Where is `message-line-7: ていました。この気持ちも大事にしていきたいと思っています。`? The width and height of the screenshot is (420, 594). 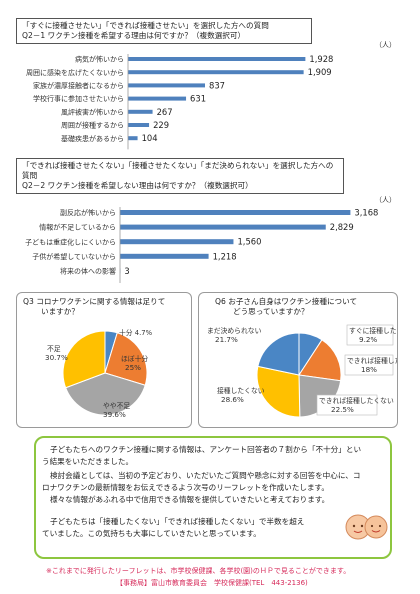 message-line-7: ていました。この気持ちも大事にしていきたいと思っています。 is located at coordinates (151, 533).